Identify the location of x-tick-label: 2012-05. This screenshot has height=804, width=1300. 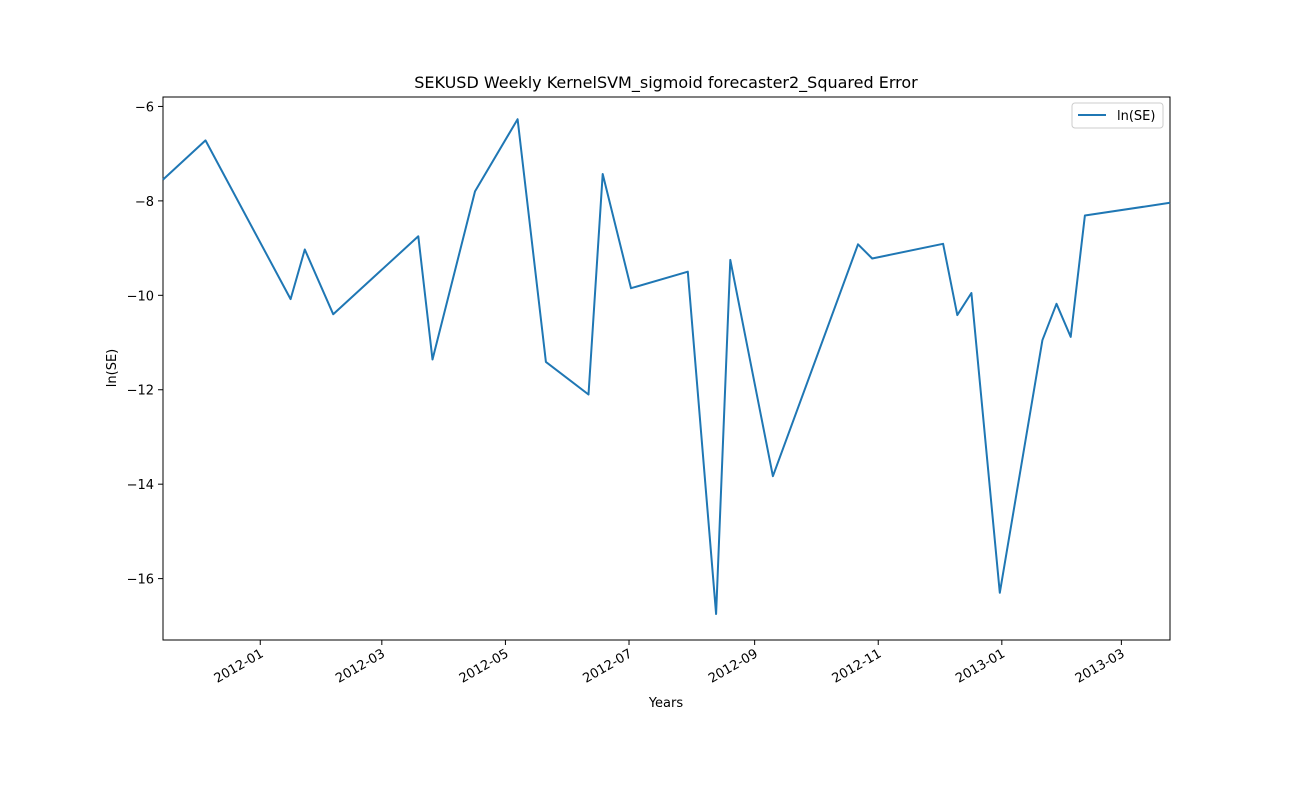
(484, 666).